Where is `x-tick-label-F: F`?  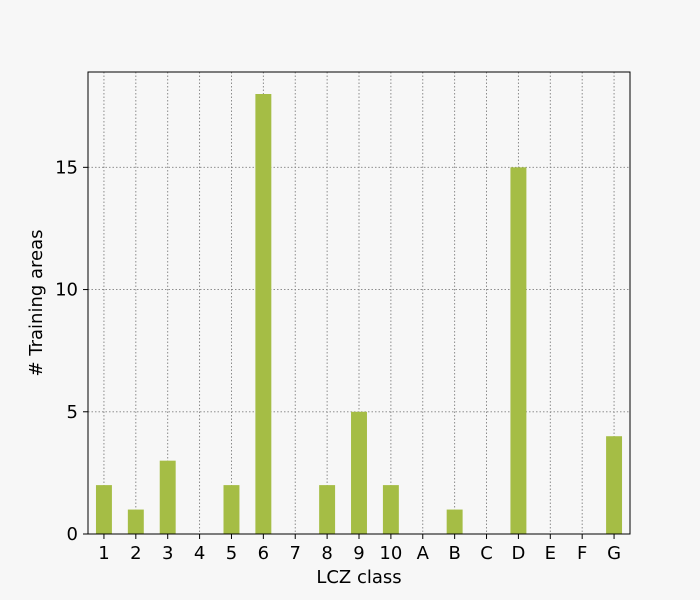 x-tick-label-F: F is located at coordinates (582, 553).